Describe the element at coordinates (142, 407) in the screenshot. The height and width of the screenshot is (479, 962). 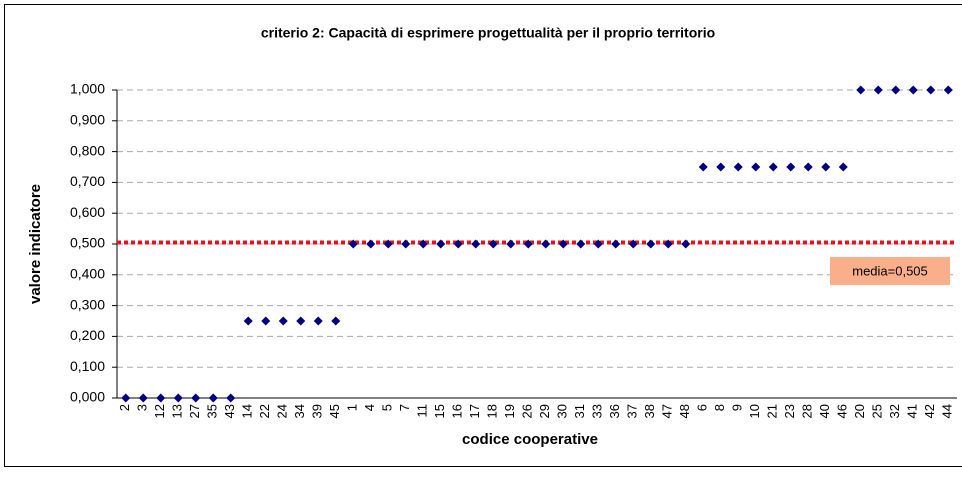
I see `x-tick-label: 3` at that location.